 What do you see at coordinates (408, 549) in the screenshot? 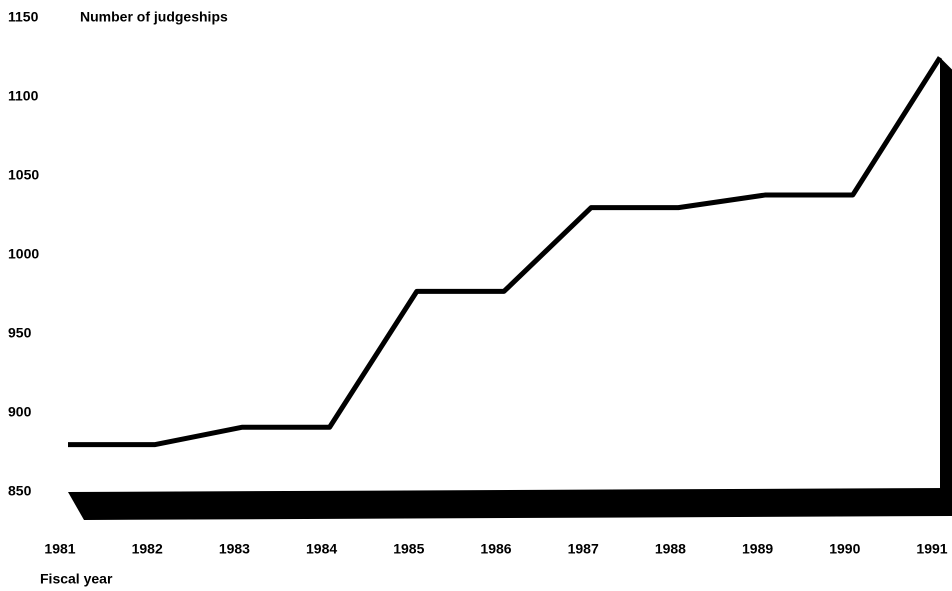
I see `x-tick-label: 1985` at bounding box center [408, 549].